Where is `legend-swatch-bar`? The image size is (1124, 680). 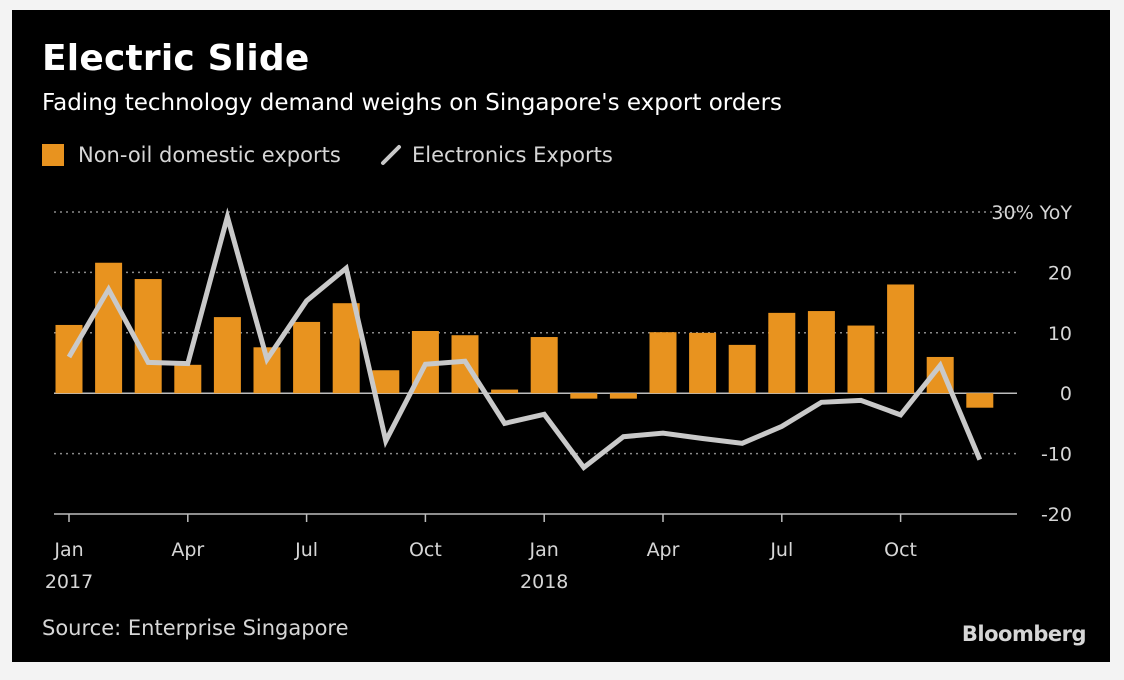
legend-swatch-bar is located at coordinates (53, 155).